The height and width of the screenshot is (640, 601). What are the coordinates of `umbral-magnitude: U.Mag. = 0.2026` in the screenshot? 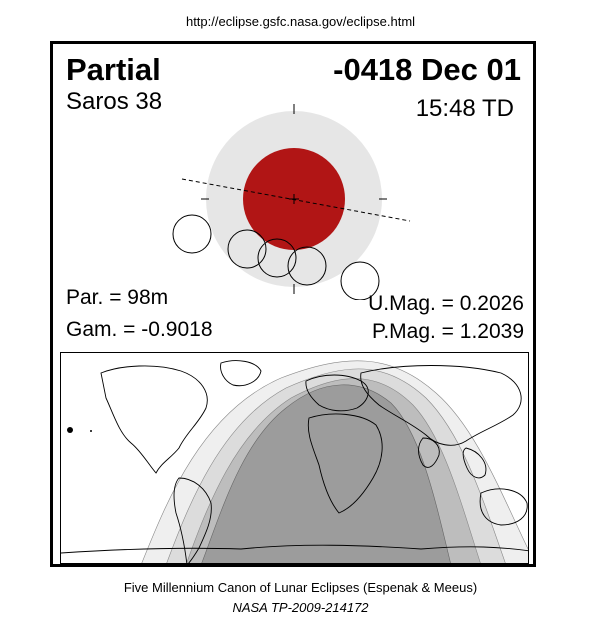 It's located at (446, 303).